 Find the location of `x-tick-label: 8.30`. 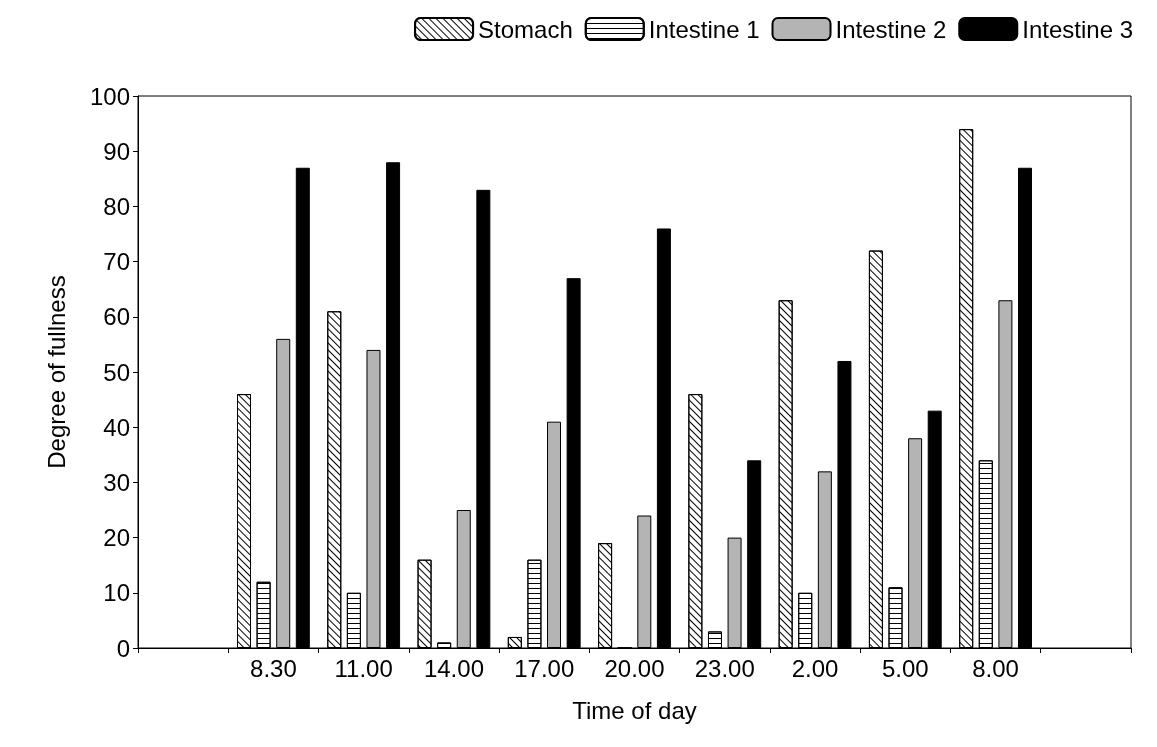

x-tick-label: 8.30 is located at coordinates (273, 668).